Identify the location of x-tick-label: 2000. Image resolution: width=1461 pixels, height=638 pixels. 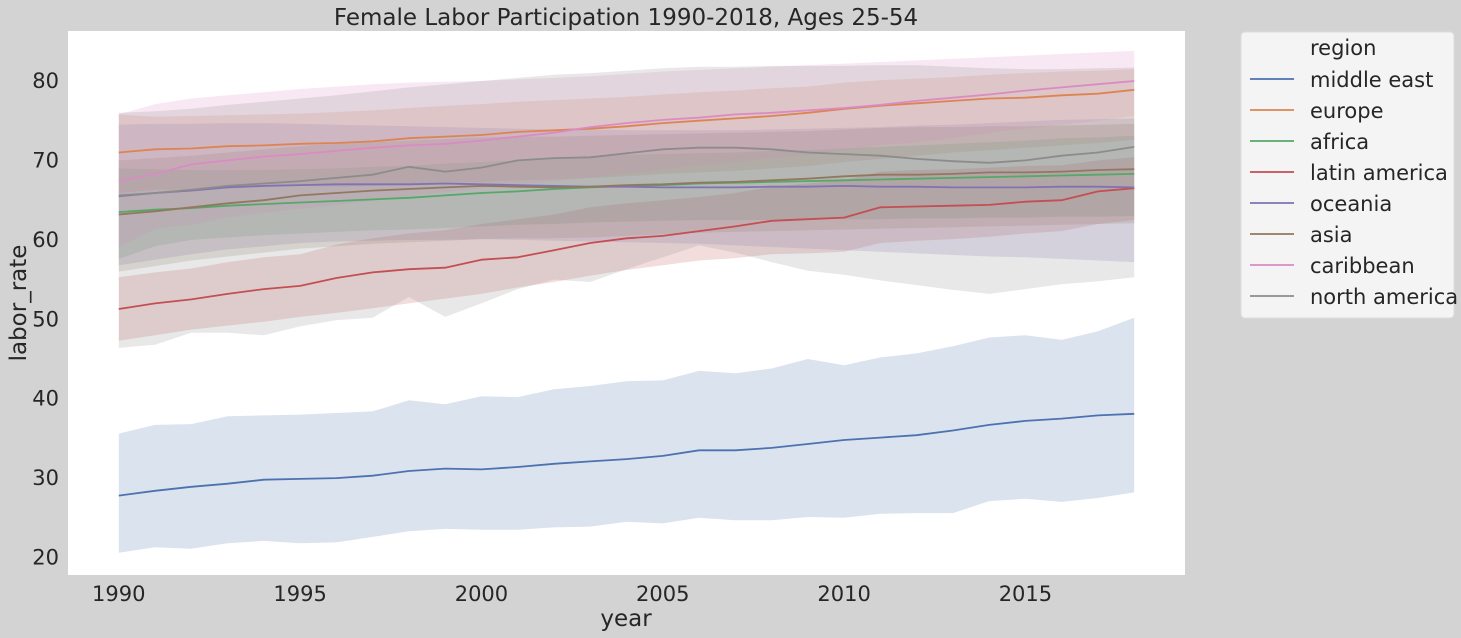
(481, 594).